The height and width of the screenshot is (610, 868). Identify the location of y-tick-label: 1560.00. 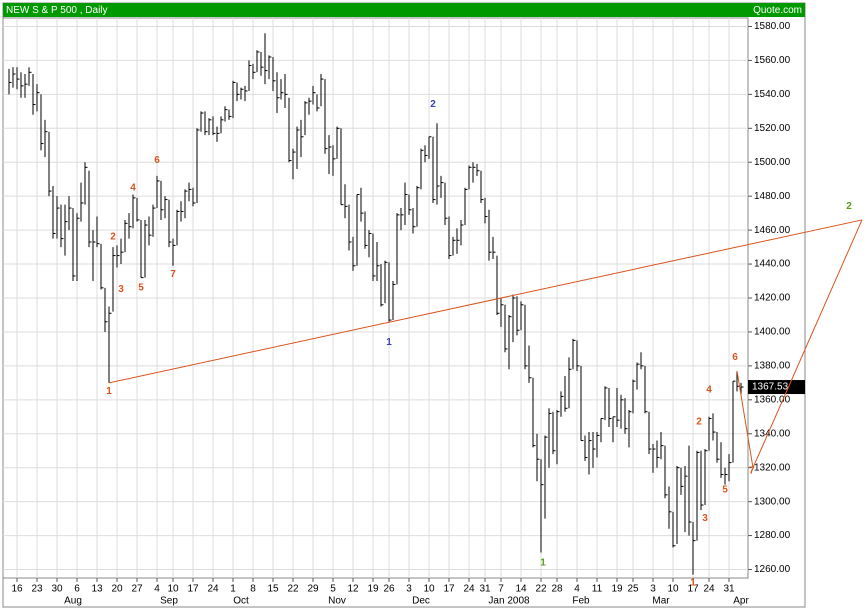
(772, 60).